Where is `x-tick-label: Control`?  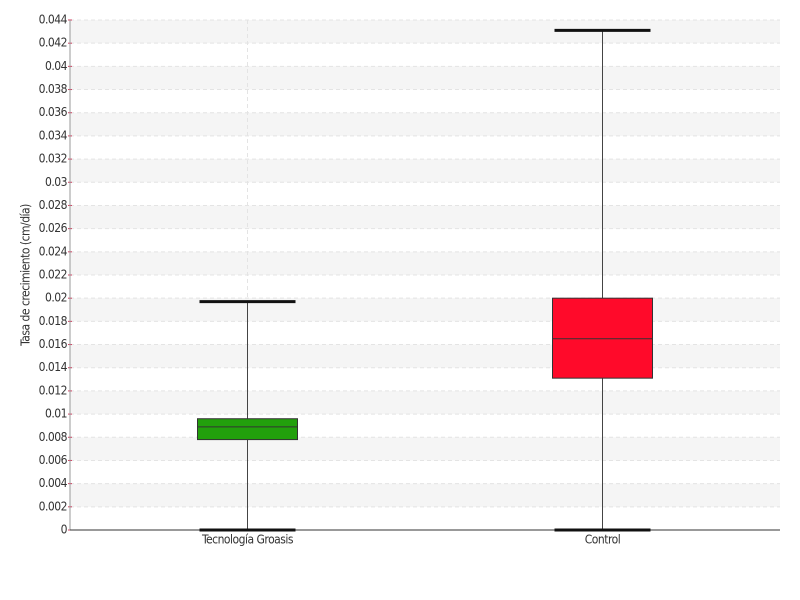 x-tick-label: Control is located at coordinates (603, 540).